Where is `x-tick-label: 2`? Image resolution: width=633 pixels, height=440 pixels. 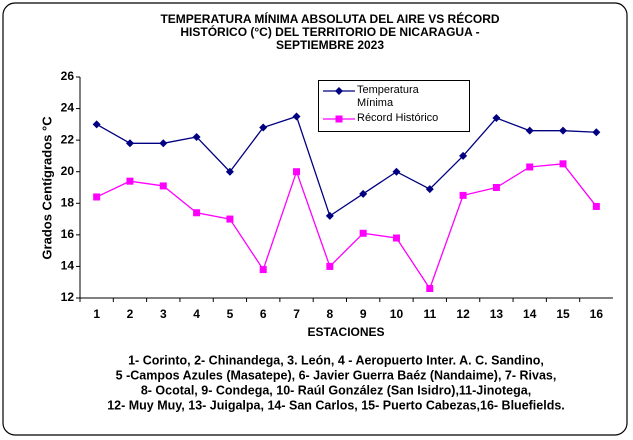 x-tick-label: 2 is located at coordinates (130, 314).